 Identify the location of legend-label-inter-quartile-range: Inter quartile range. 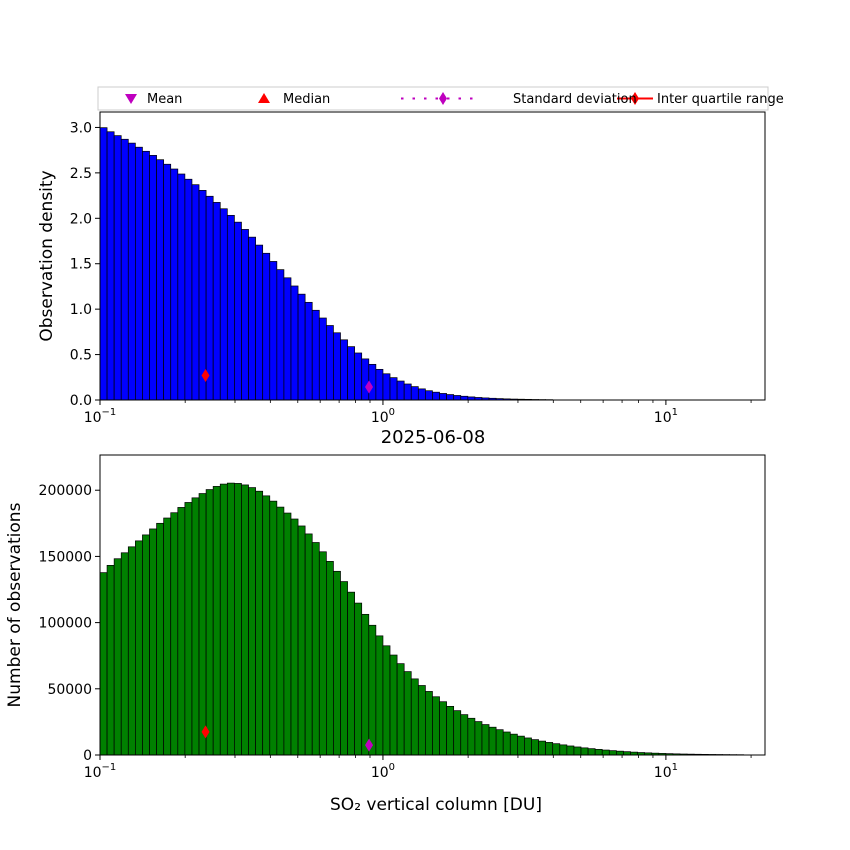
(720, 99).